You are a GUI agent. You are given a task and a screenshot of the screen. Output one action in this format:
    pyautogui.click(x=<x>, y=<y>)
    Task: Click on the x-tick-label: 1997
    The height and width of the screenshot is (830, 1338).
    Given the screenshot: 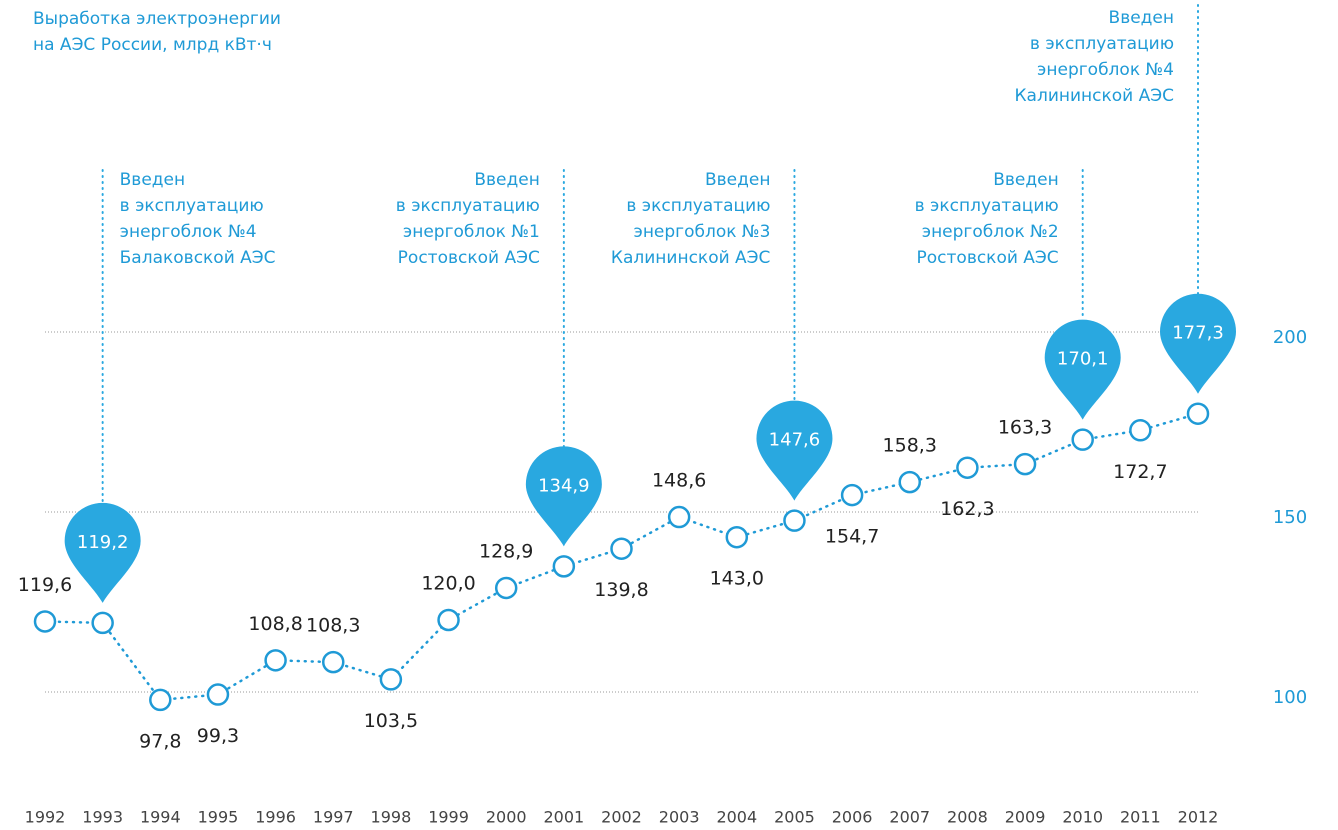 What is the action you would take?
    pyautogui.click(x=333, y=817)
    